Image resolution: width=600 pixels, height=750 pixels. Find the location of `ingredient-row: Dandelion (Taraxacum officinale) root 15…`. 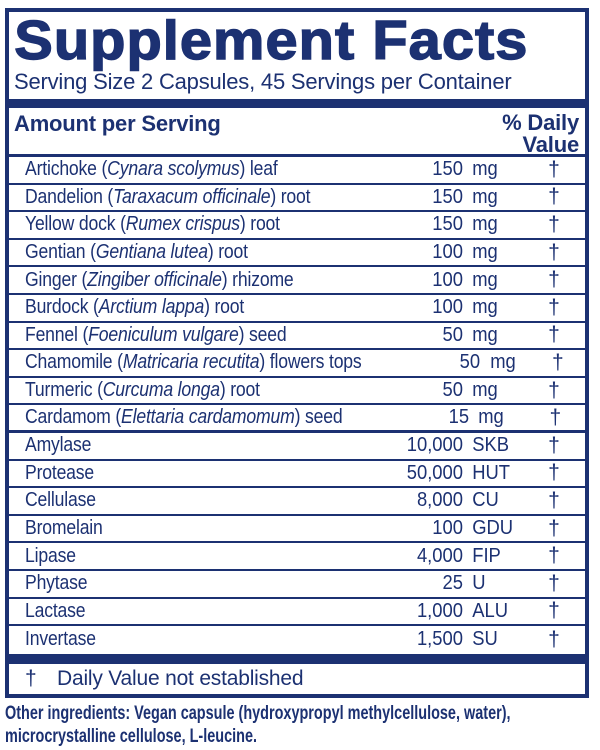

ingredient-row: Dandelion (Taraxacum officinale) root 15… is located at coordinates (297, 199).